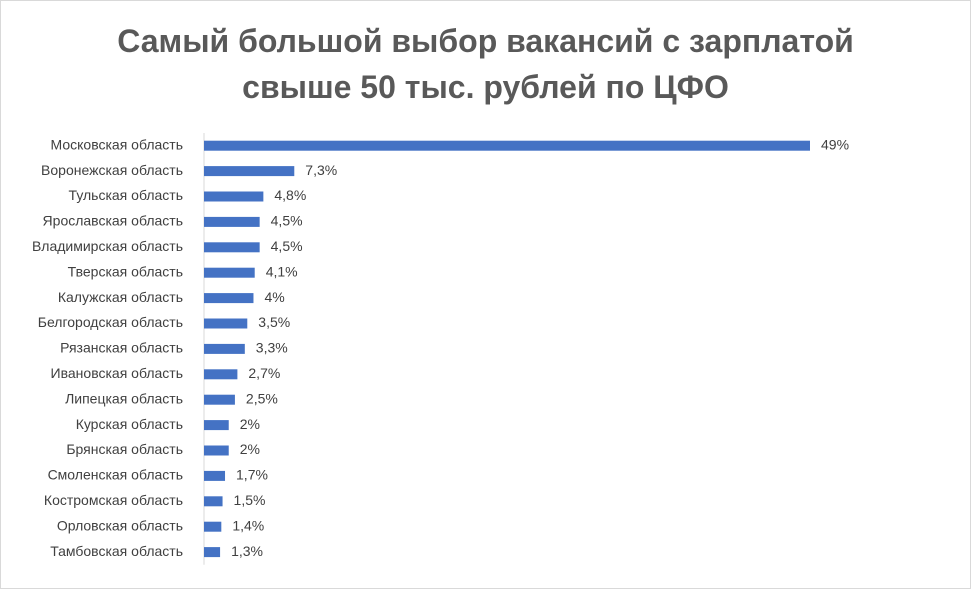 The width and height of the screenshot is (971, 589). Describe the element at coordinates (121, 348) in the screenshot. I see `category-label: Рязанская область` at that location.